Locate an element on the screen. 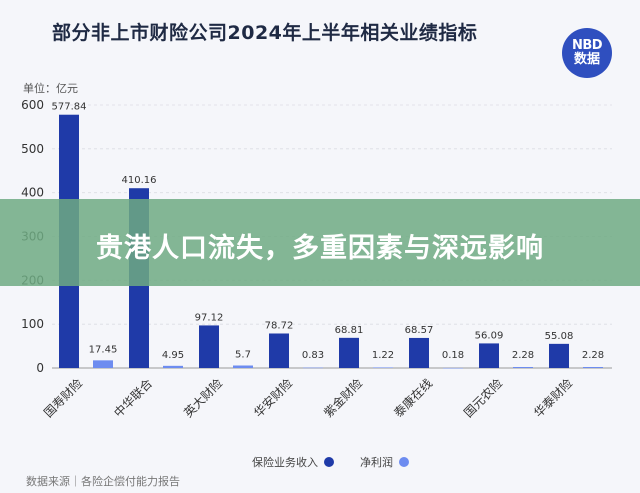 The width and height of the screenshot is (640, 493). data-label-revenue: 55.08 is located at coordinates (559, 336).